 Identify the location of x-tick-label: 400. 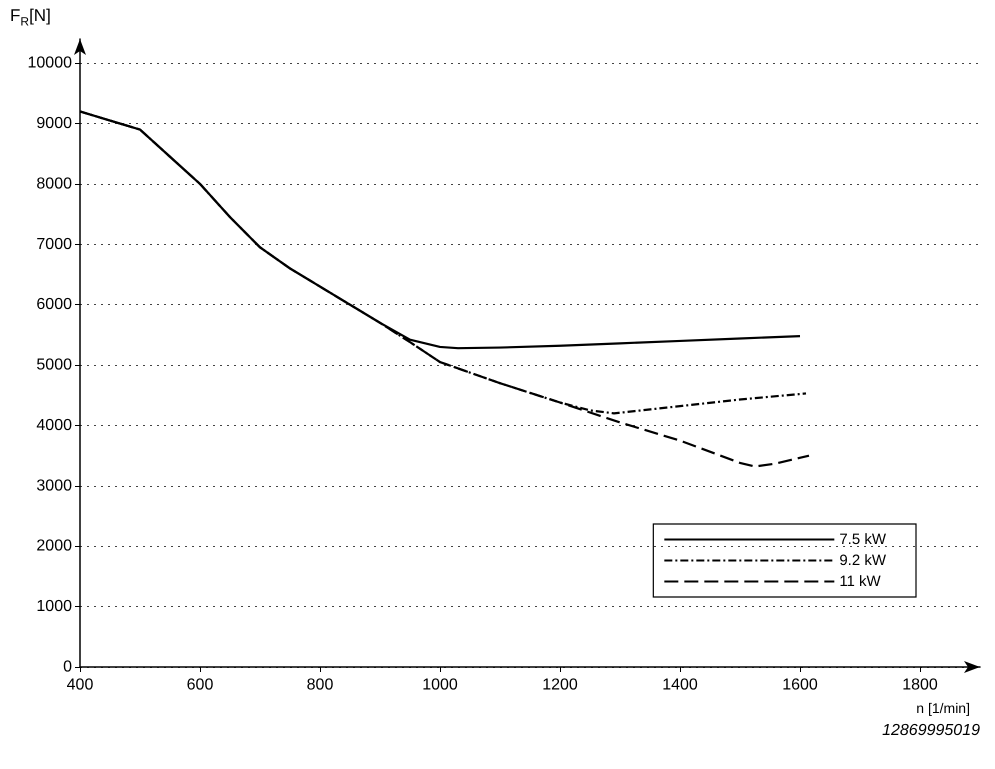
(80, 685).